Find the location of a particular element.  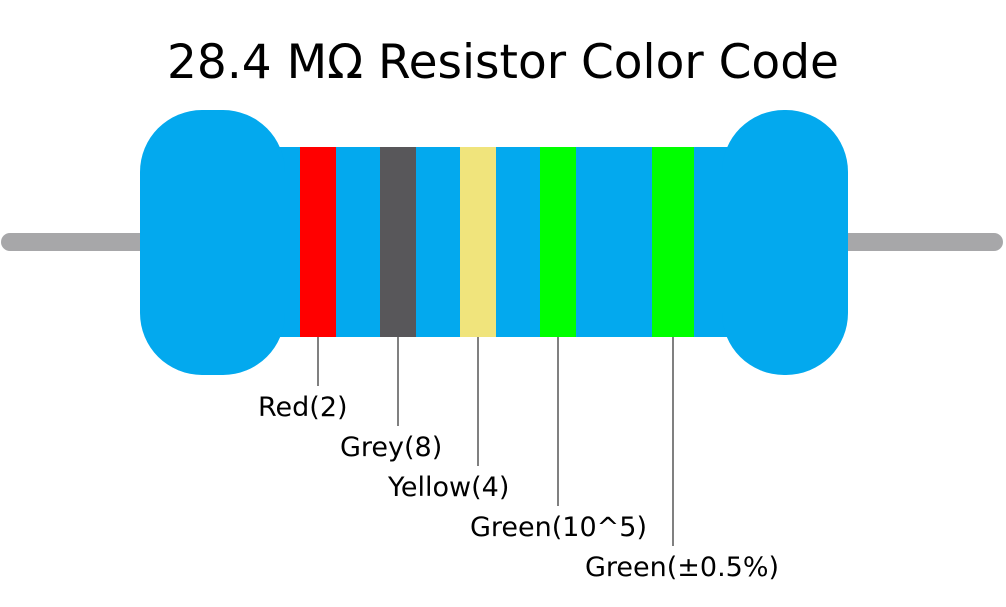

band-label: Red(2) is located at coordinates (303, 407).